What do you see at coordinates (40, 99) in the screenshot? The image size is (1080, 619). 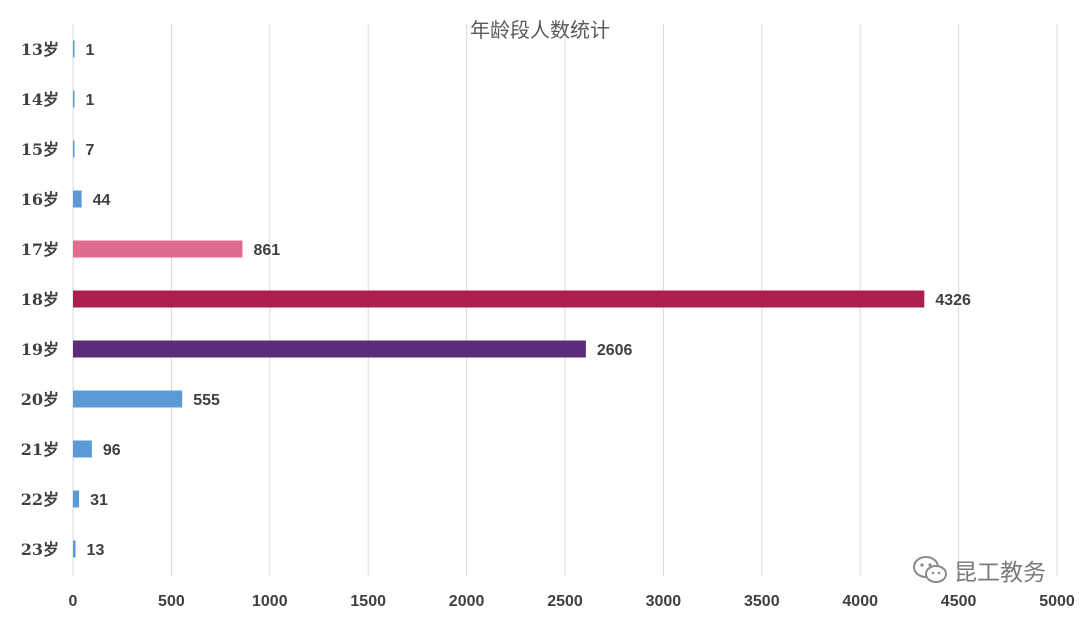 I see `category-label: 14岁` at bounding box center [40, 99].